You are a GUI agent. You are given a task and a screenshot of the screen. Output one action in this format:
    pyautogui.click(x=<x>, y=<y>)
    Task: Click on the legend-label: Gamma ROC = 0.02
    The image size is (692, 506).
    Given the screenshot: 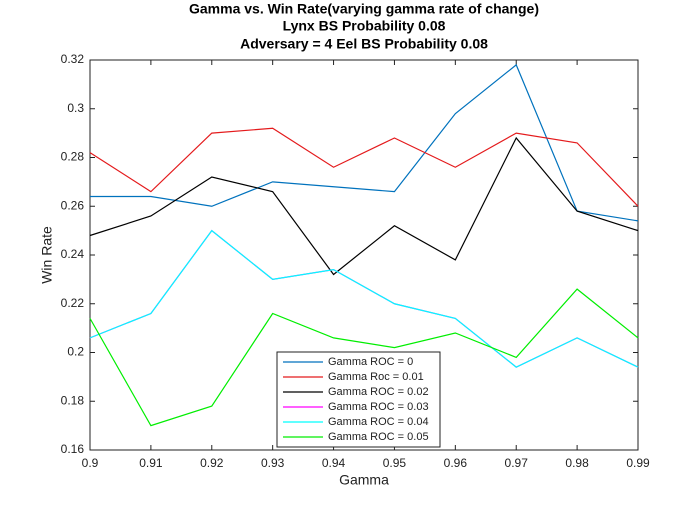 What is the action you would take?
    pyautogui.click(x=378, y=392)
    